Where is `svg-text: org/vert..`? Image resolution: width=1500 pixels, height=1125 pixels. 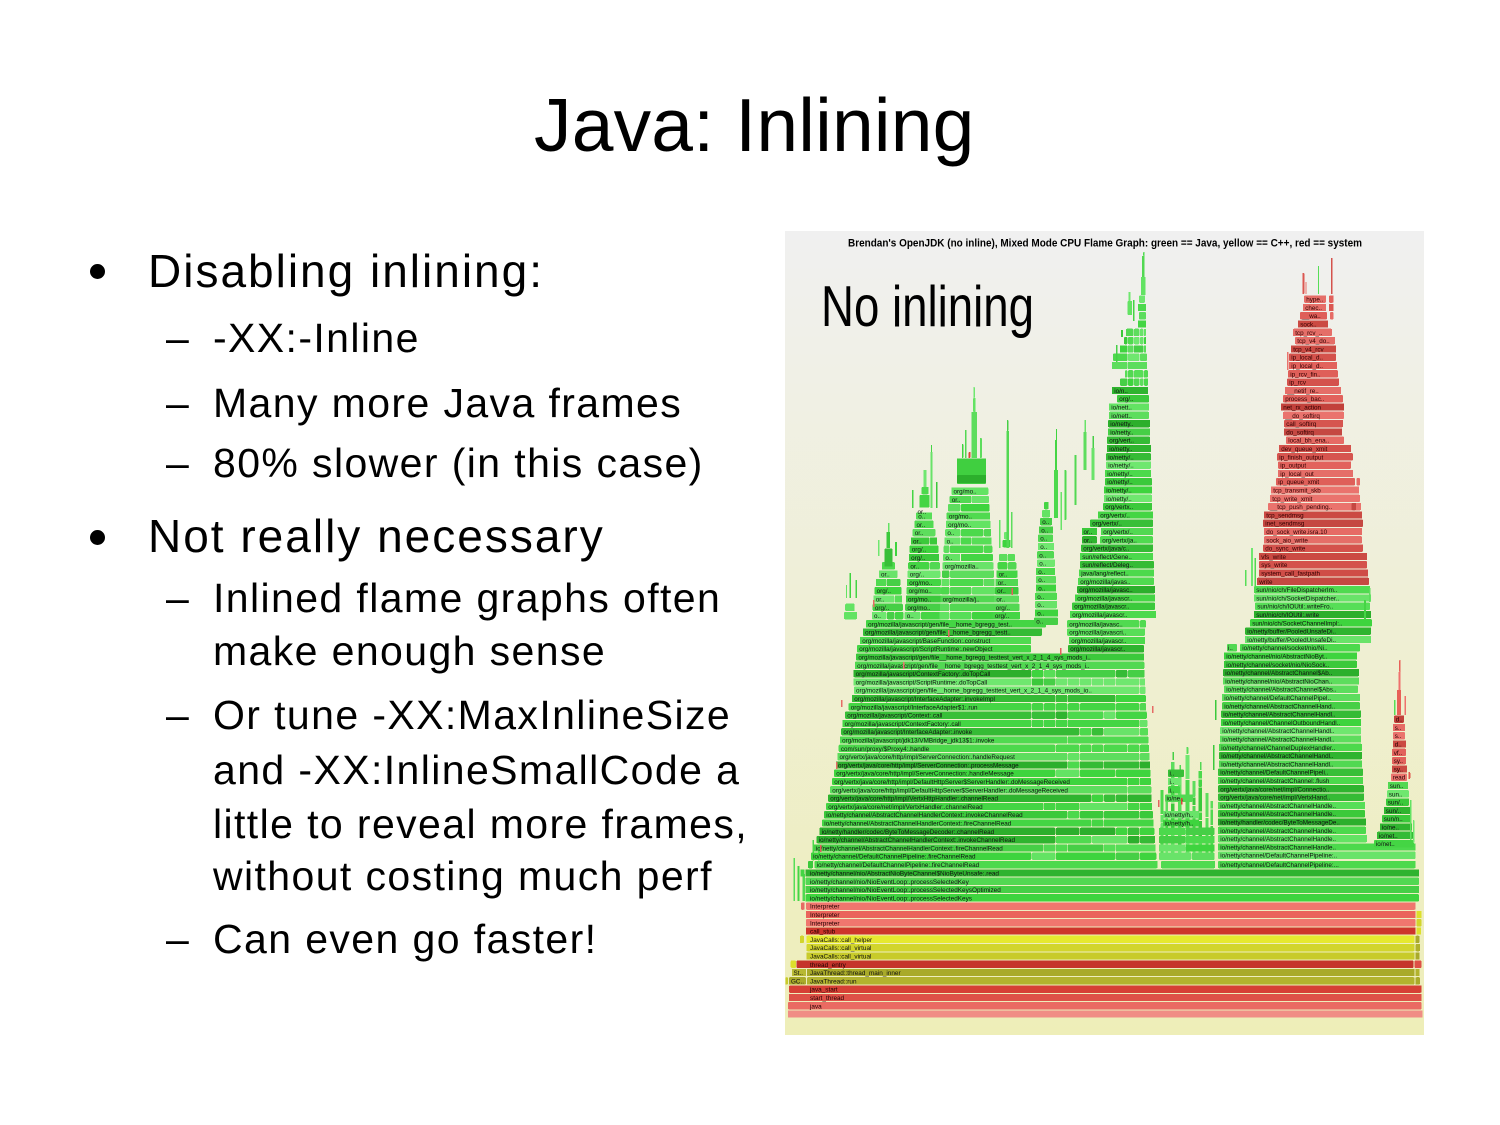 svg-text: org/vert.. is located at coordinates (1121, 441).